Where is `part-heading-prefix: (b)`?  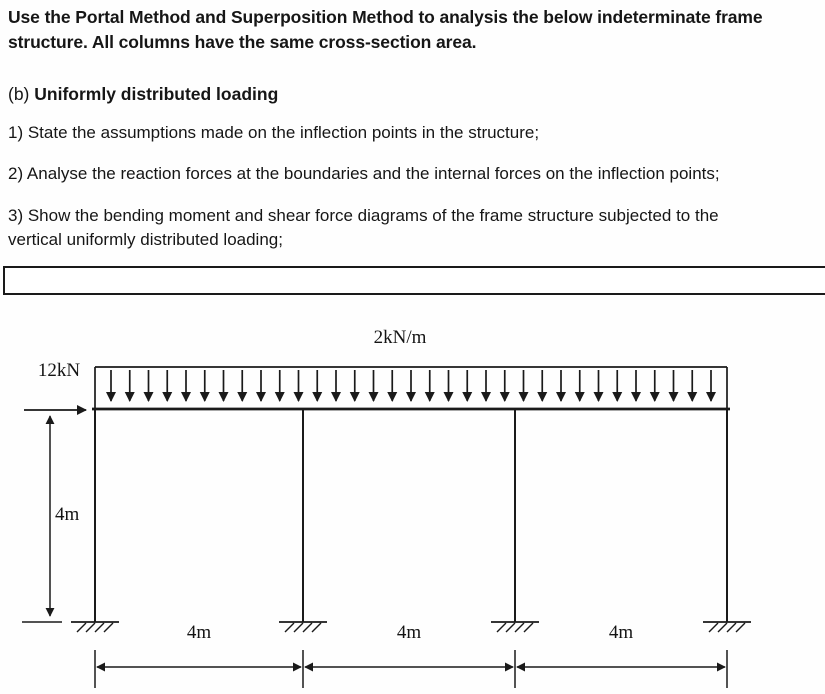
part-heading-prefix: (b) is located at coordinates (21, 94).